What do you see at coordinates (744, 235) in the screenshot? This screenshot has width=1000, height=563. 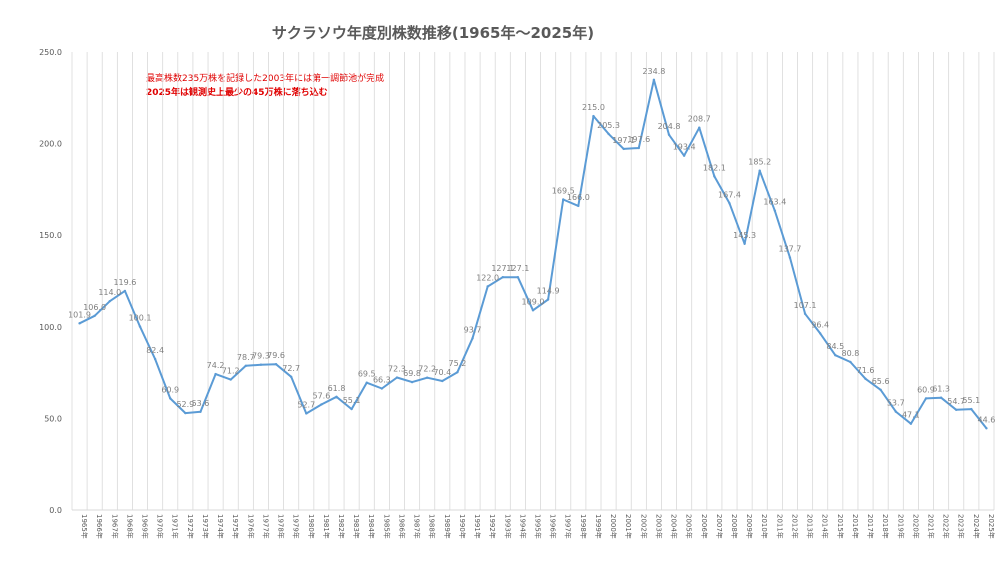 I see `data-label: 145.3` at bounding box center [744, 235].